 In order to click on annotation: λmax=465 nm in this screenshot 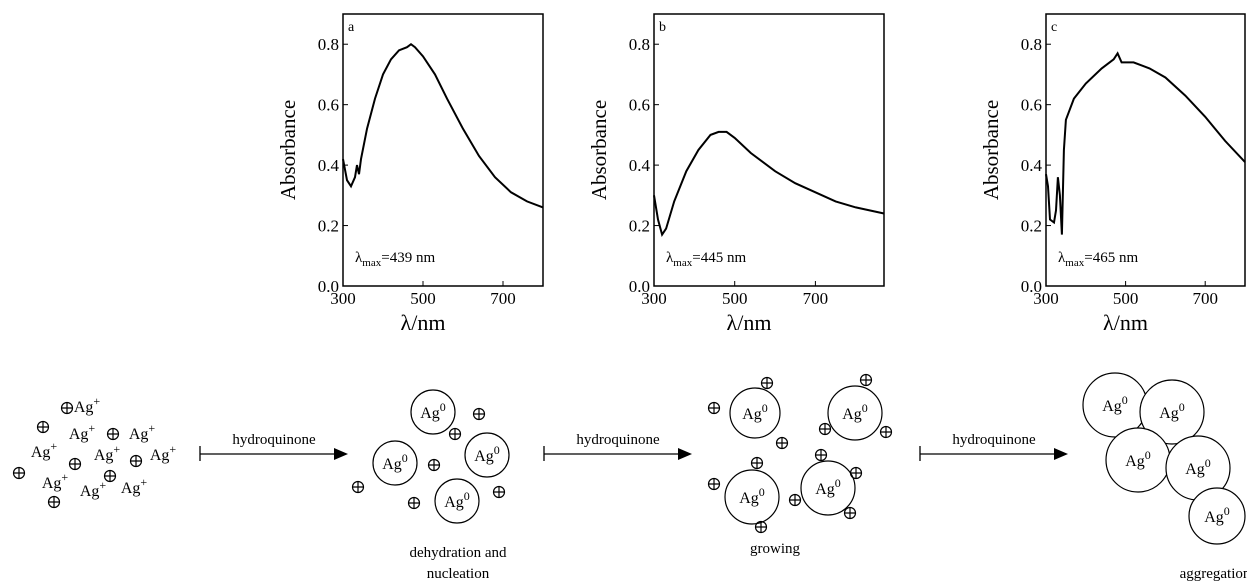, I will do `click(1098, 259)`.